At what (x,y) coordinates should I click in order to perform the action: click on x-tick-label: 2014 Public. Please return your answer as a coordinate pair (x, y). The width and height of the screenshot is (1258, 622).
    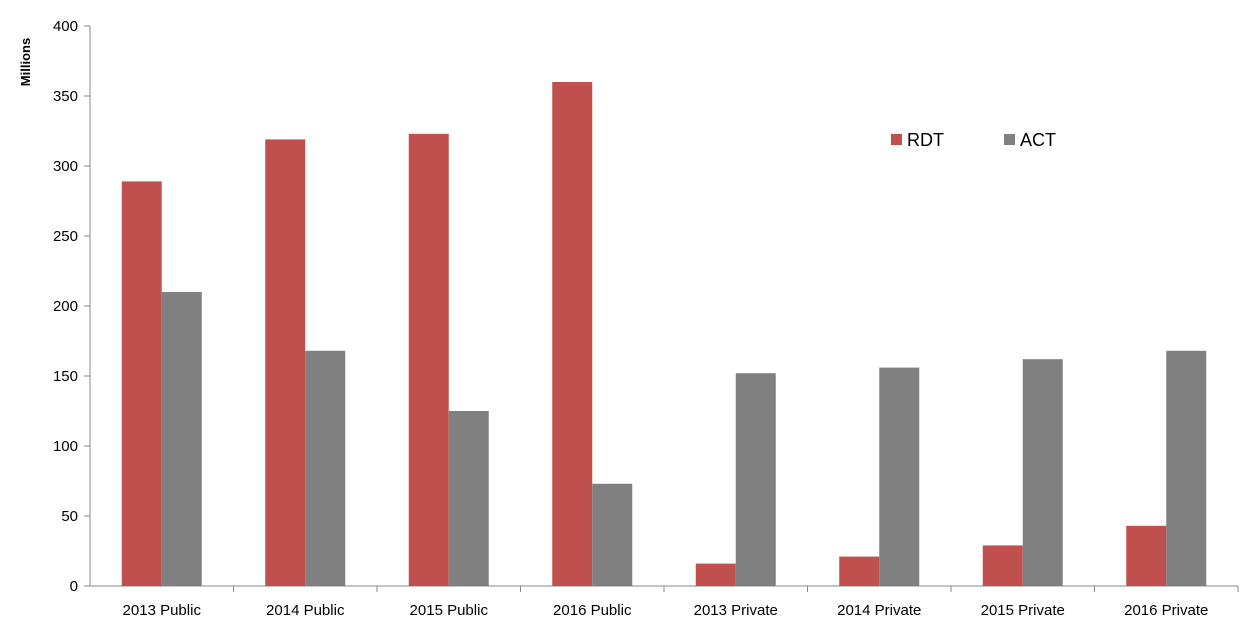
    Looking at the image, I should click on (305, 610).